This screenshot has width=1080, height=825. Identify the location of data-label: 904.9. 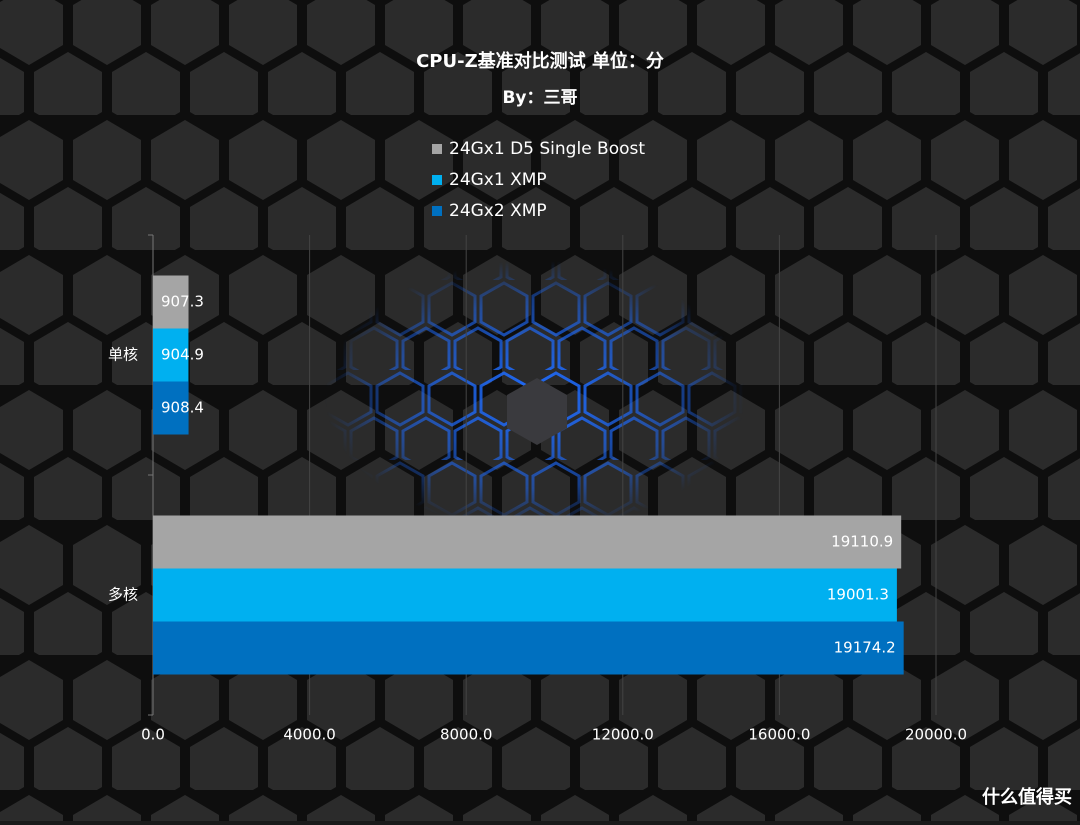
(182, 355).